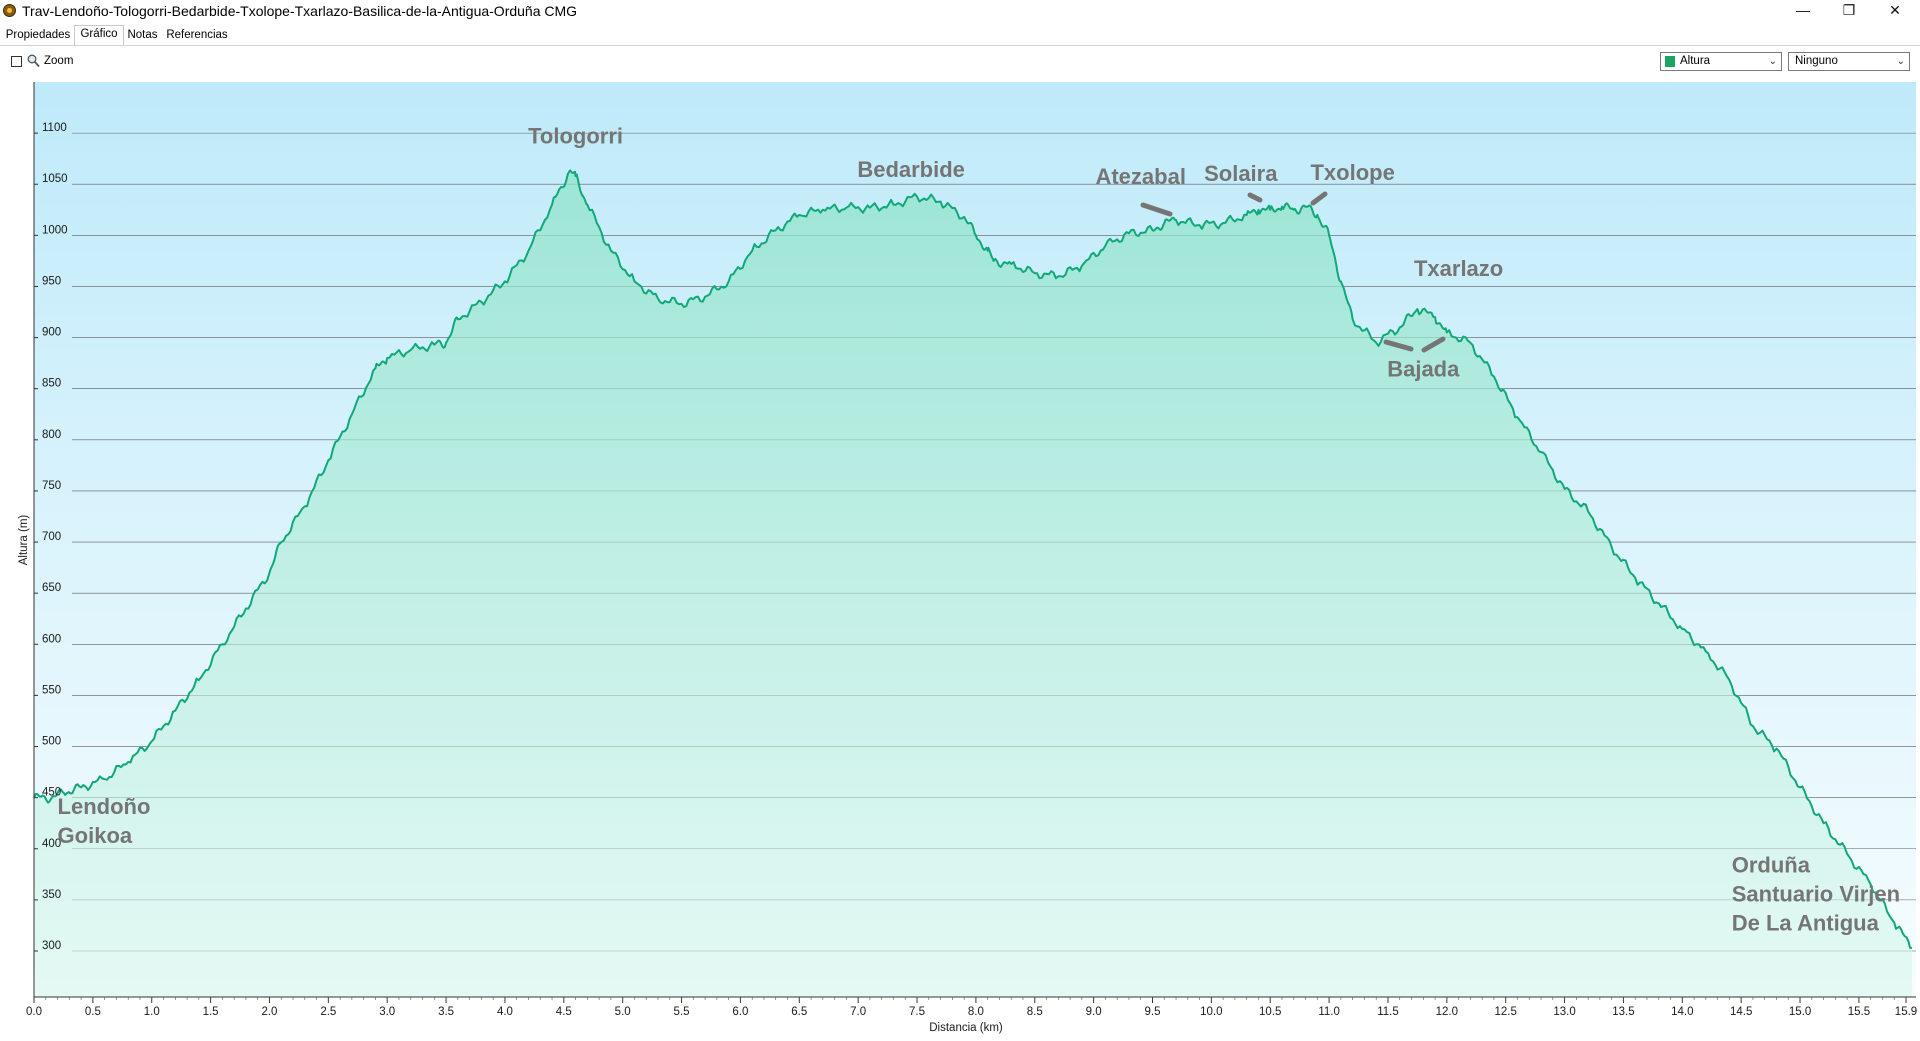  I want to click on ann-atezabal: Atezabal, so click(1140, 176).